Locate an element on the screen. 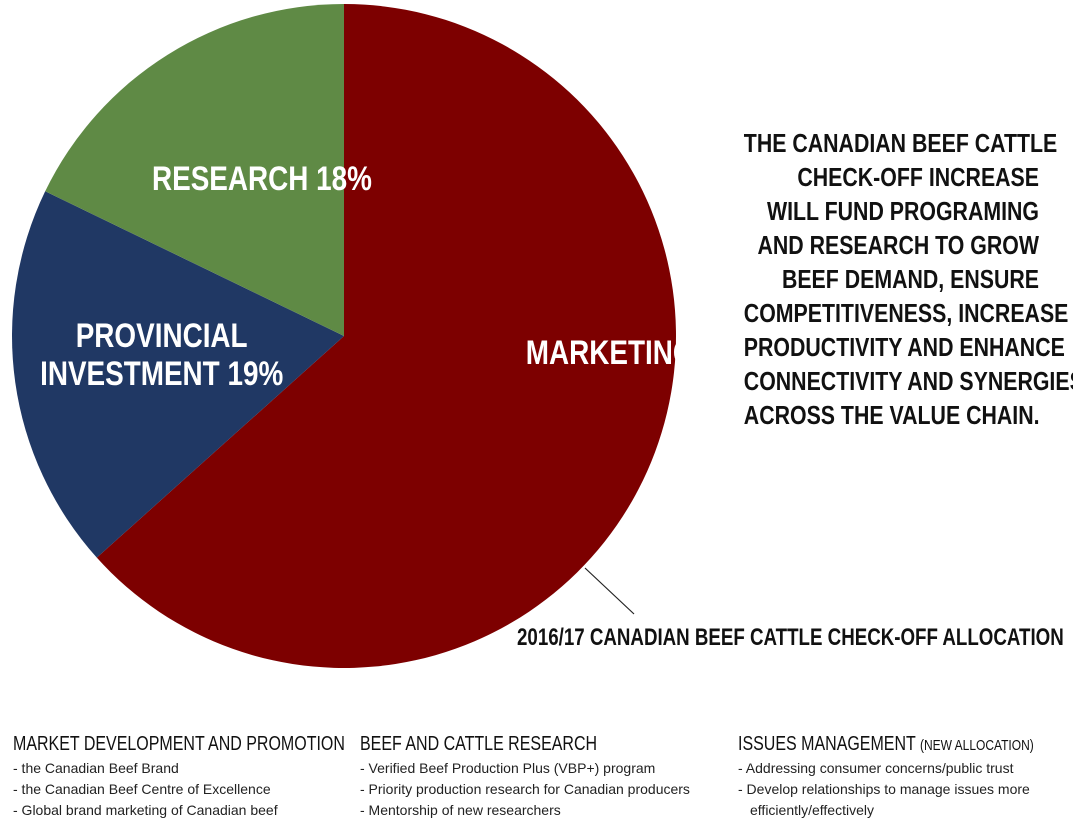 The width and height of the screenshot is (1073, 840). column-title: ISSUES MANAGEMENT (NEW ALLOCATION) is located at coordinates (886, 745).